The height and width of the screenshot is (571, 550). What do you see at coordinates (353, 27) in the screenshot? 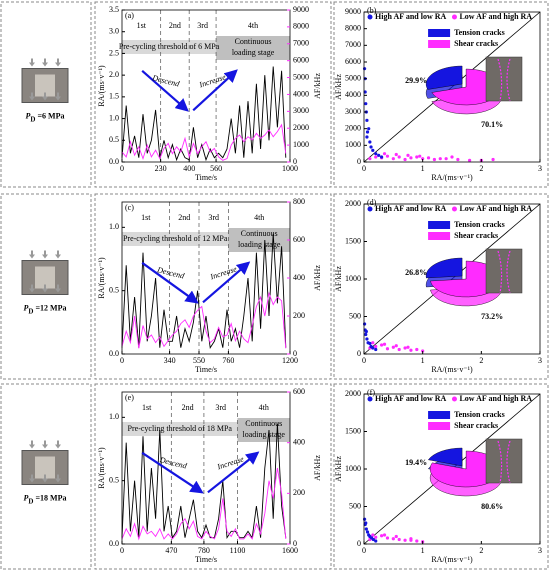
I see `y-tick-label: 8000` at bounding box center [353, 27].